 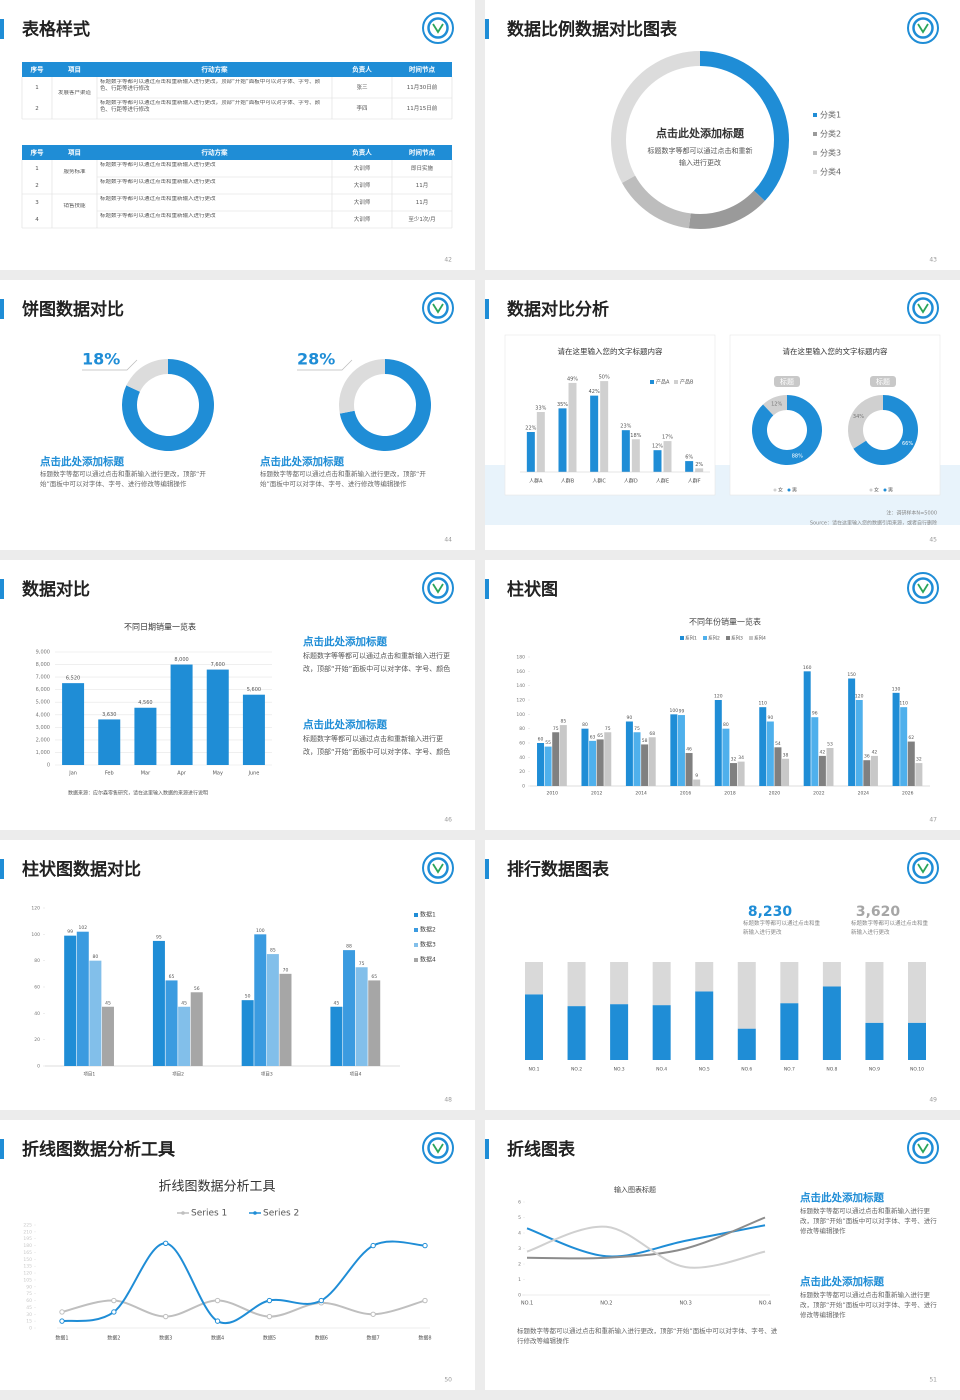 What do you see at coordinates (608, 729) in the screenshot?
I see `value-label: 75` at bounding box center [608, 729].